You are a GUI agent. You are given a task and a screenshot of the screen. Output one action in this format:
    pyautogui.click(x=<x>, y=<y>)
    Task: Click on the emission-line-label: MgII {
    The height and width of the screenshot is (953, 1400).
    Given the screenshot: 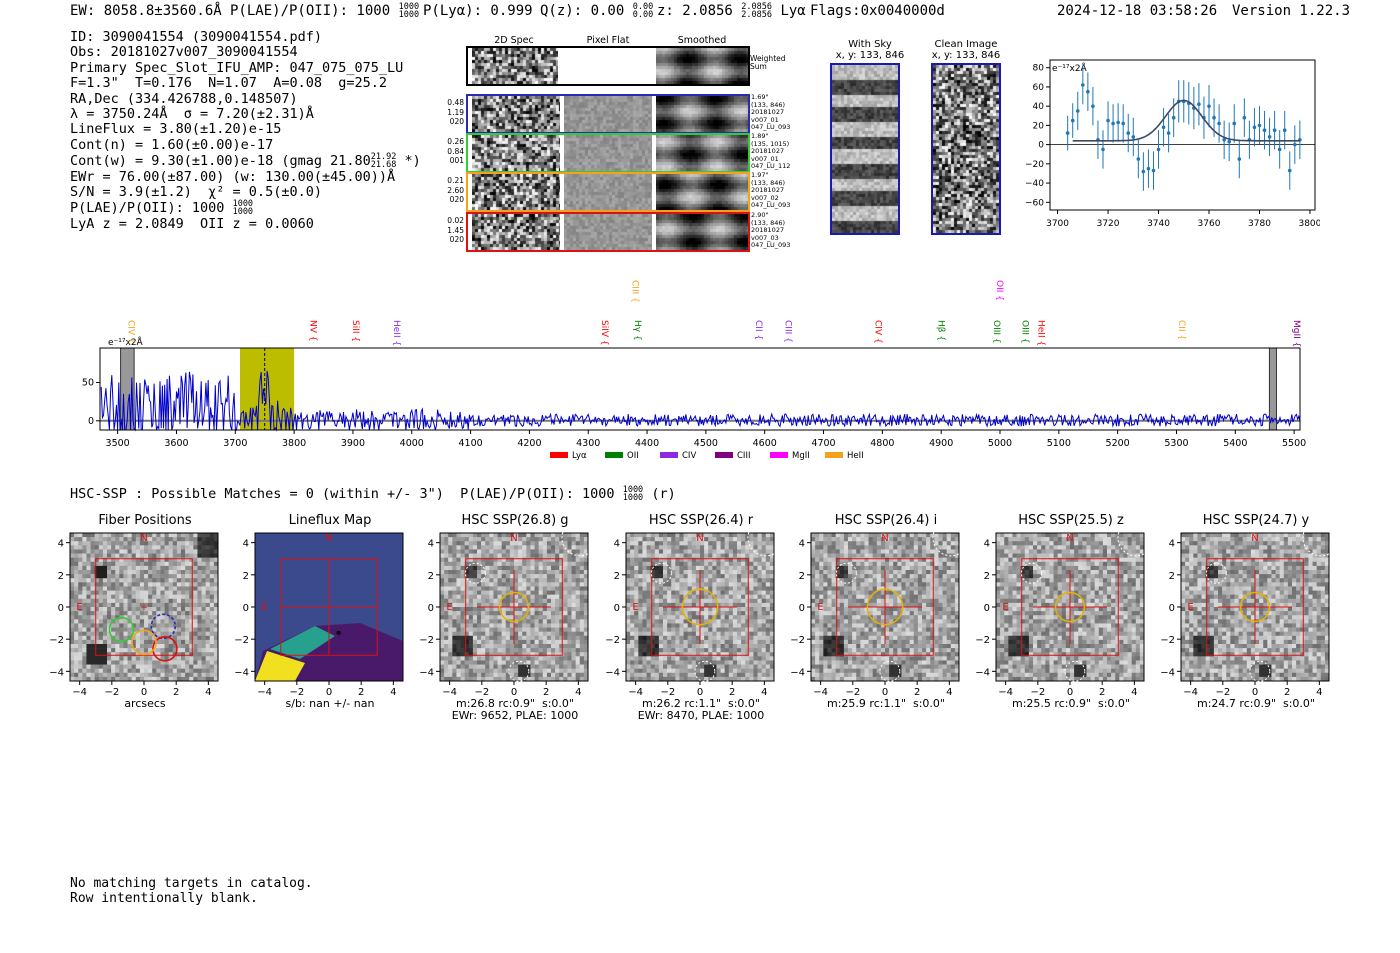 What is the action you would take?
    pyautogui.click(x=1296, y=333)
    